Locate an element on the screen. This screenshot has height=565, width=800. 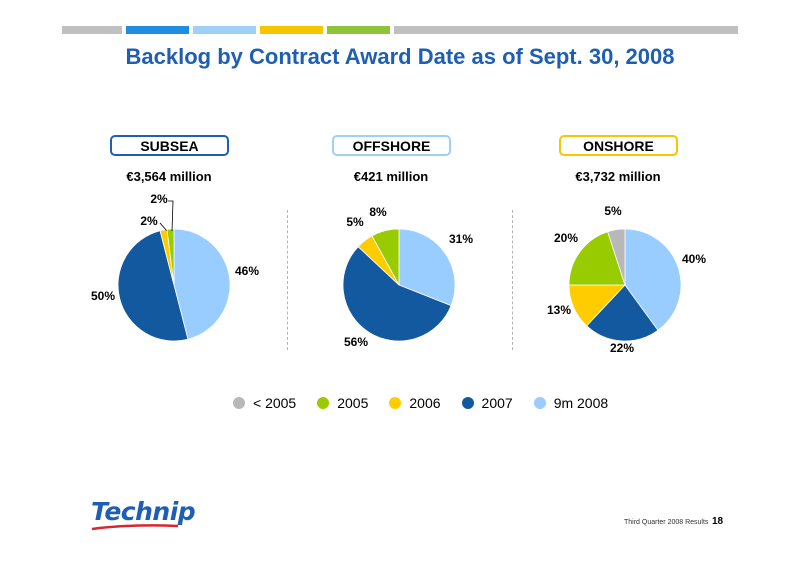
legend-label: 2005 is located at coordinates (353, 403).